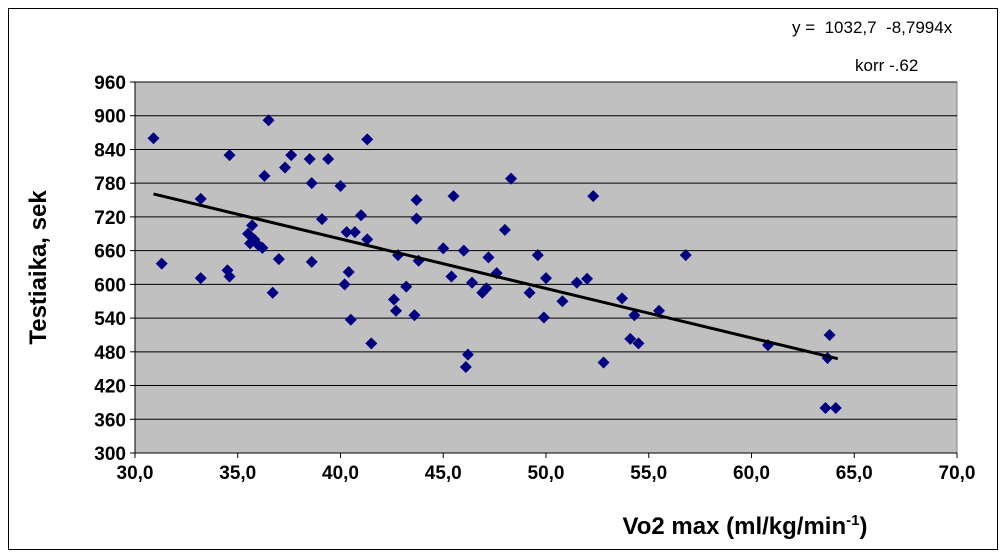  What do you see at coordinates (854, 473) in the screenshot?
I see `x-tick-label: 65,0` at bounding box center [854, 473].